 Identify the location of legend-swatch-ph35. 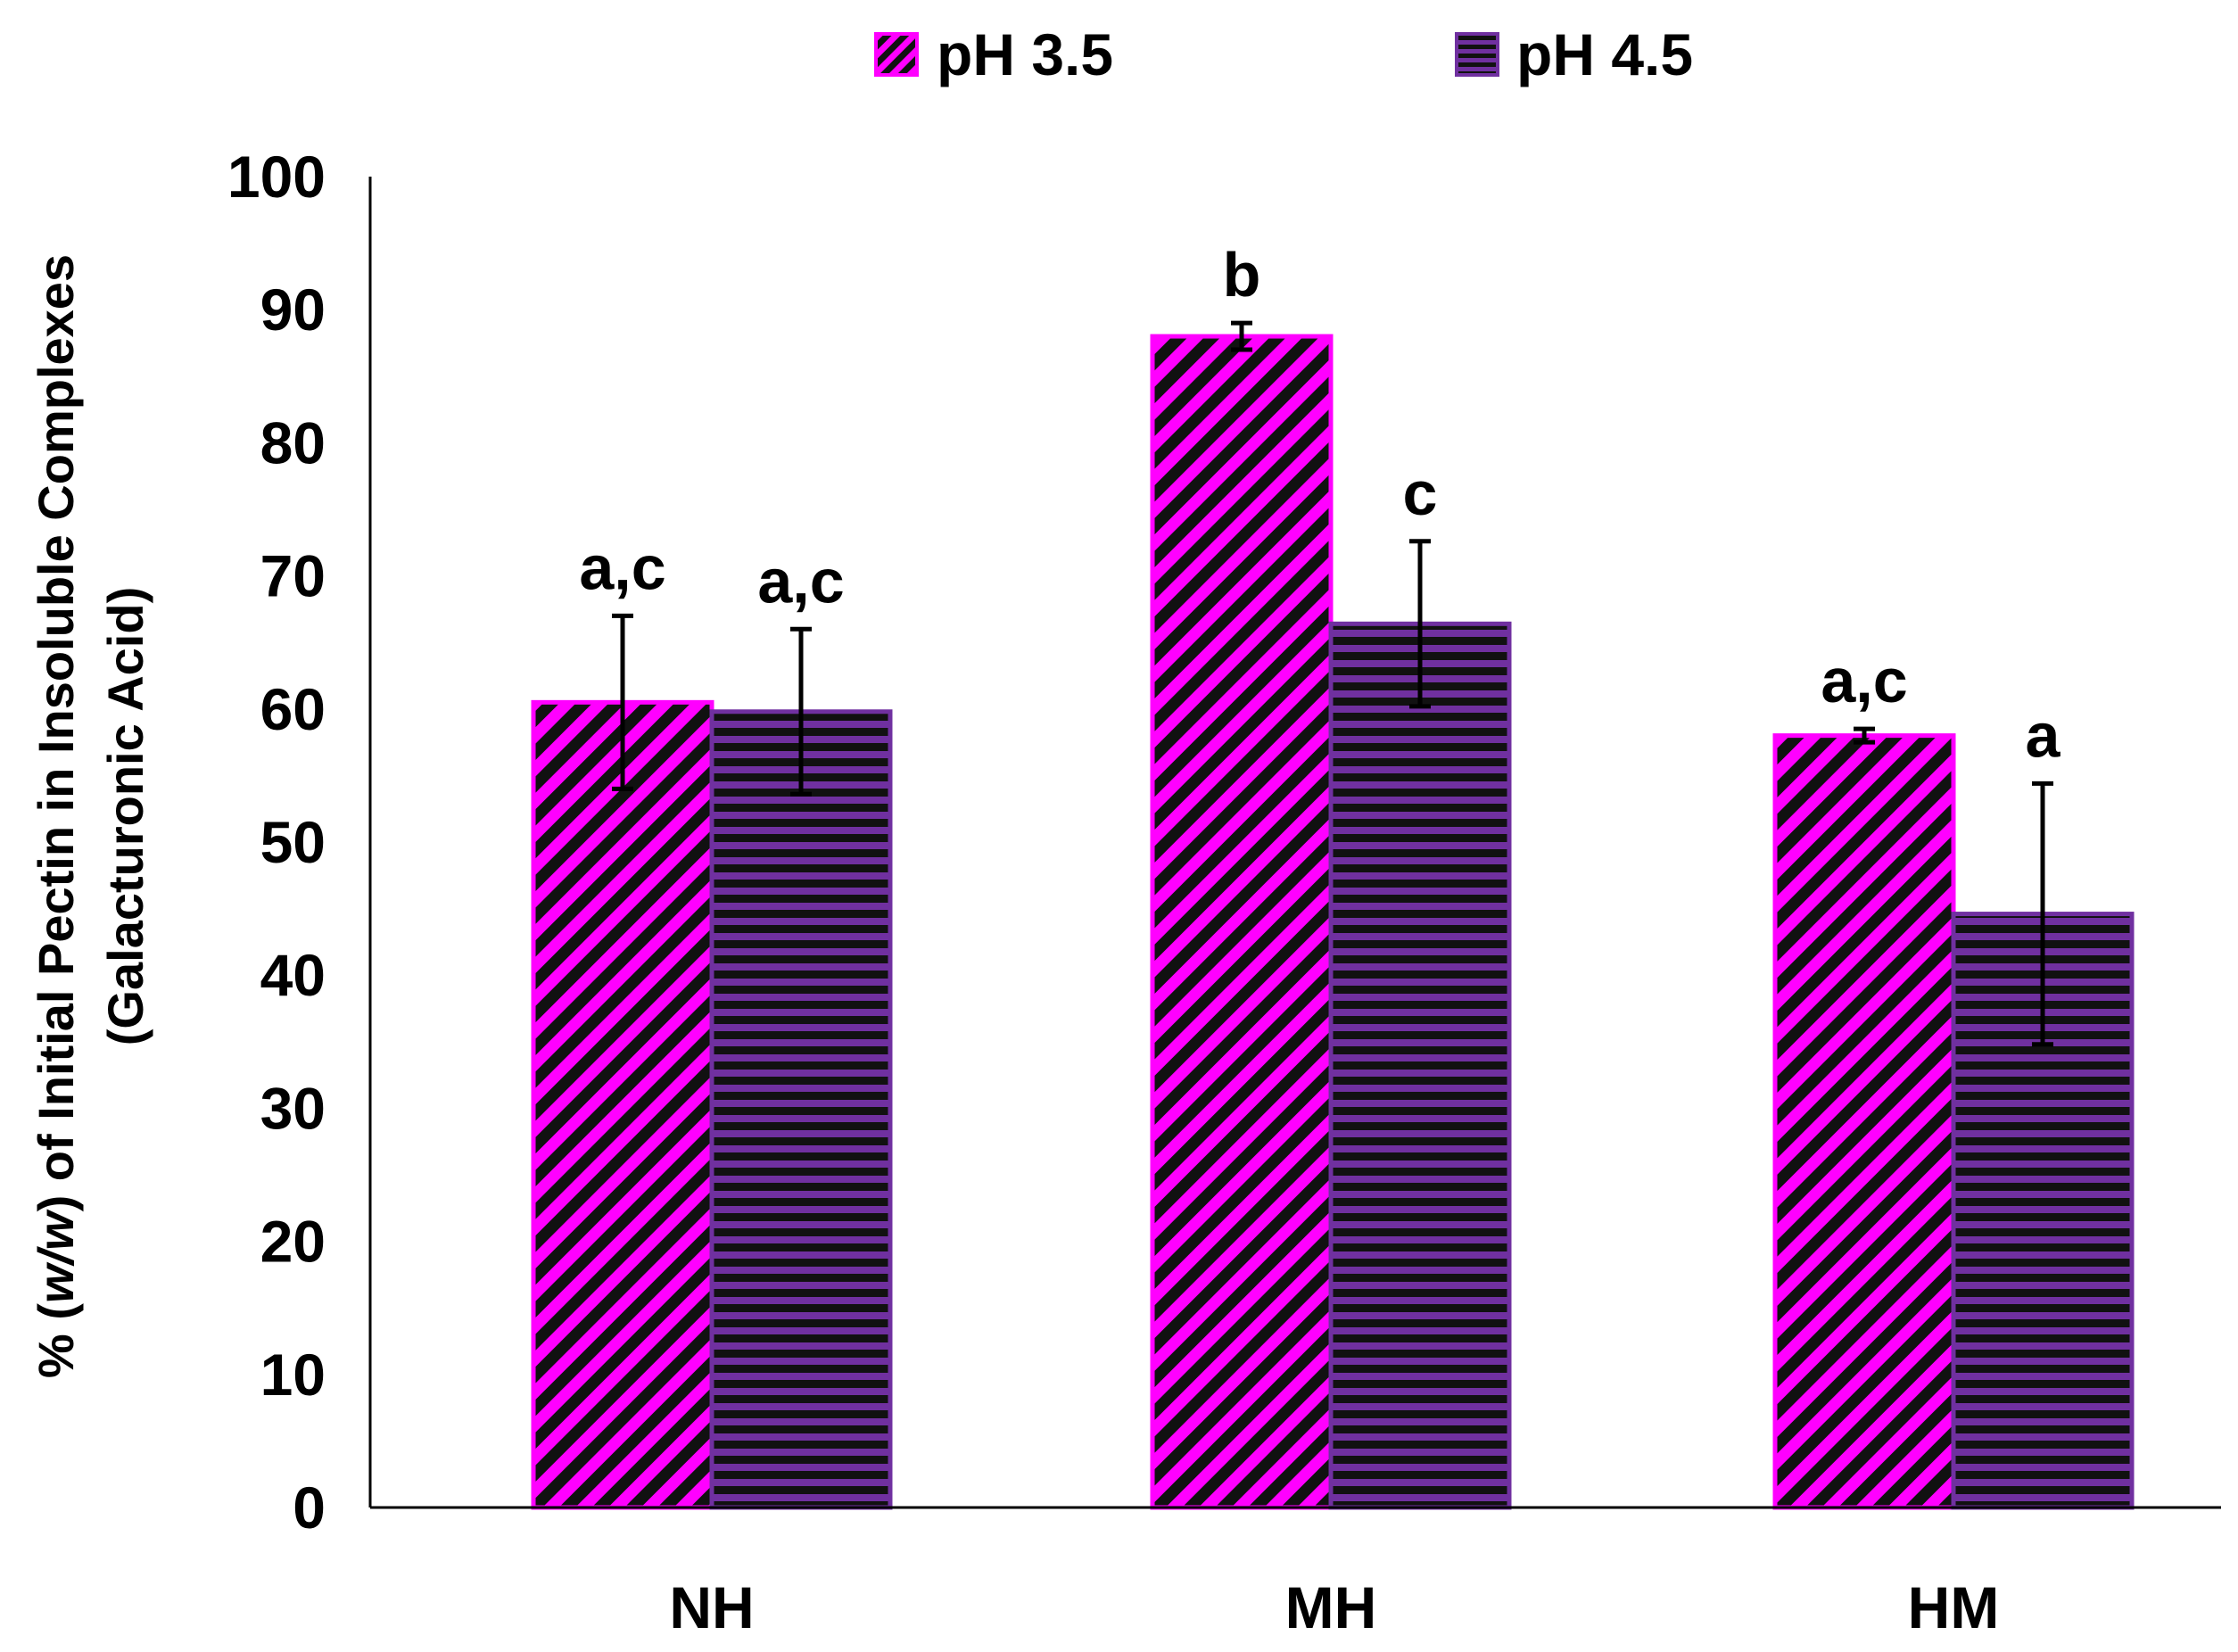
(897, 54).